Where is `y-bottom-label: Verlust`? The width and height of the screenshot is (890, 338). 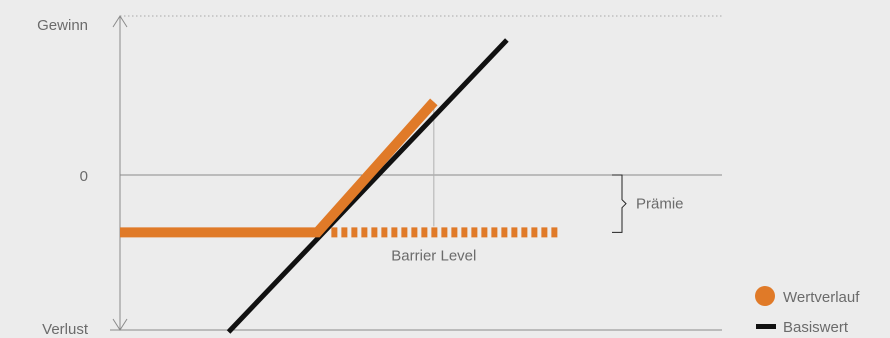 y-bottom-label: Verlust is located at coordinates (65, 329).